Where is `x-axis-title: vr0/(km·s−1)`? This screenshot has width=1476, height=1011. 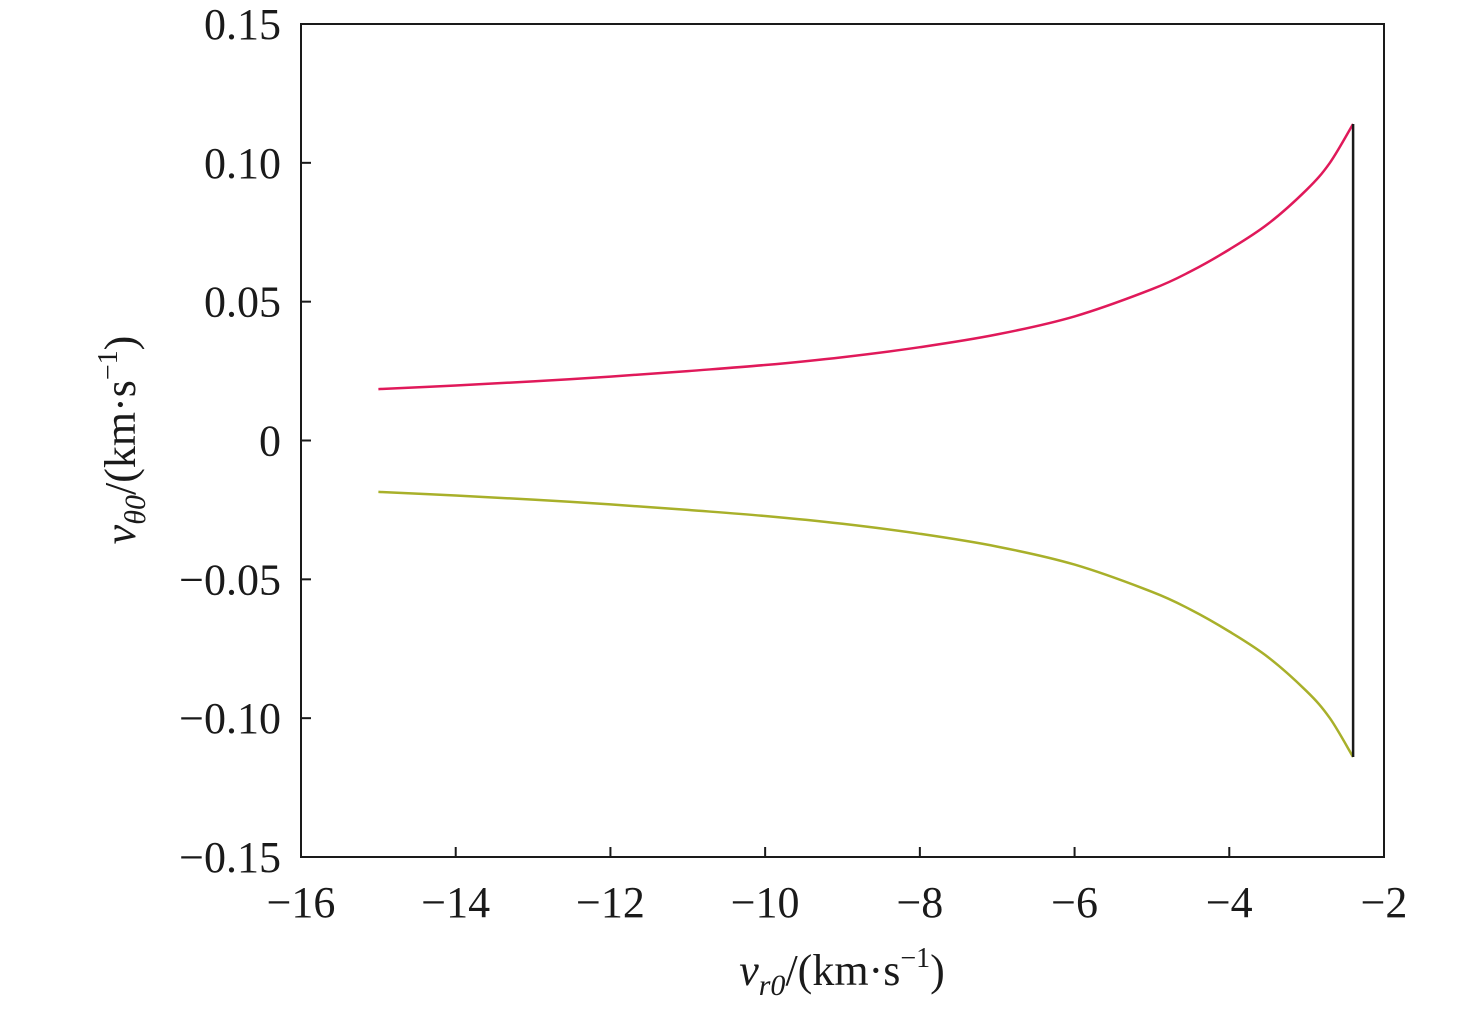 x-axis-title: vr0/(km·s−1) is located at coordinates (842, 972).